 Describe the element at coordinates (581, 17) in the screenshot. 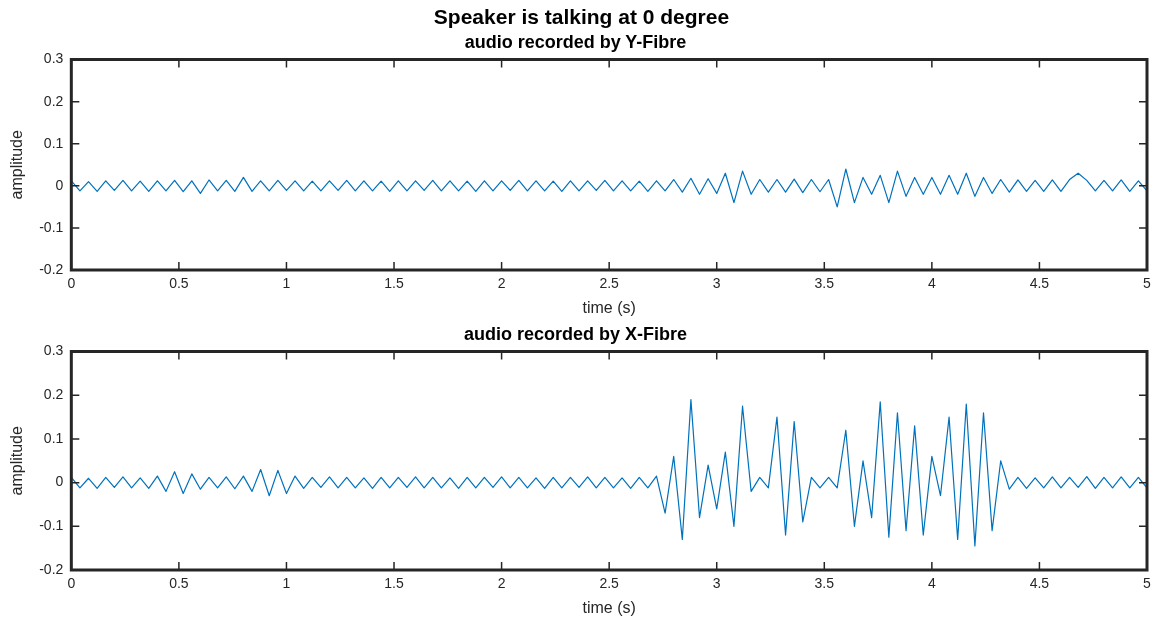

I see `chart-title: Speaker is talking at 0 degree` at that location.